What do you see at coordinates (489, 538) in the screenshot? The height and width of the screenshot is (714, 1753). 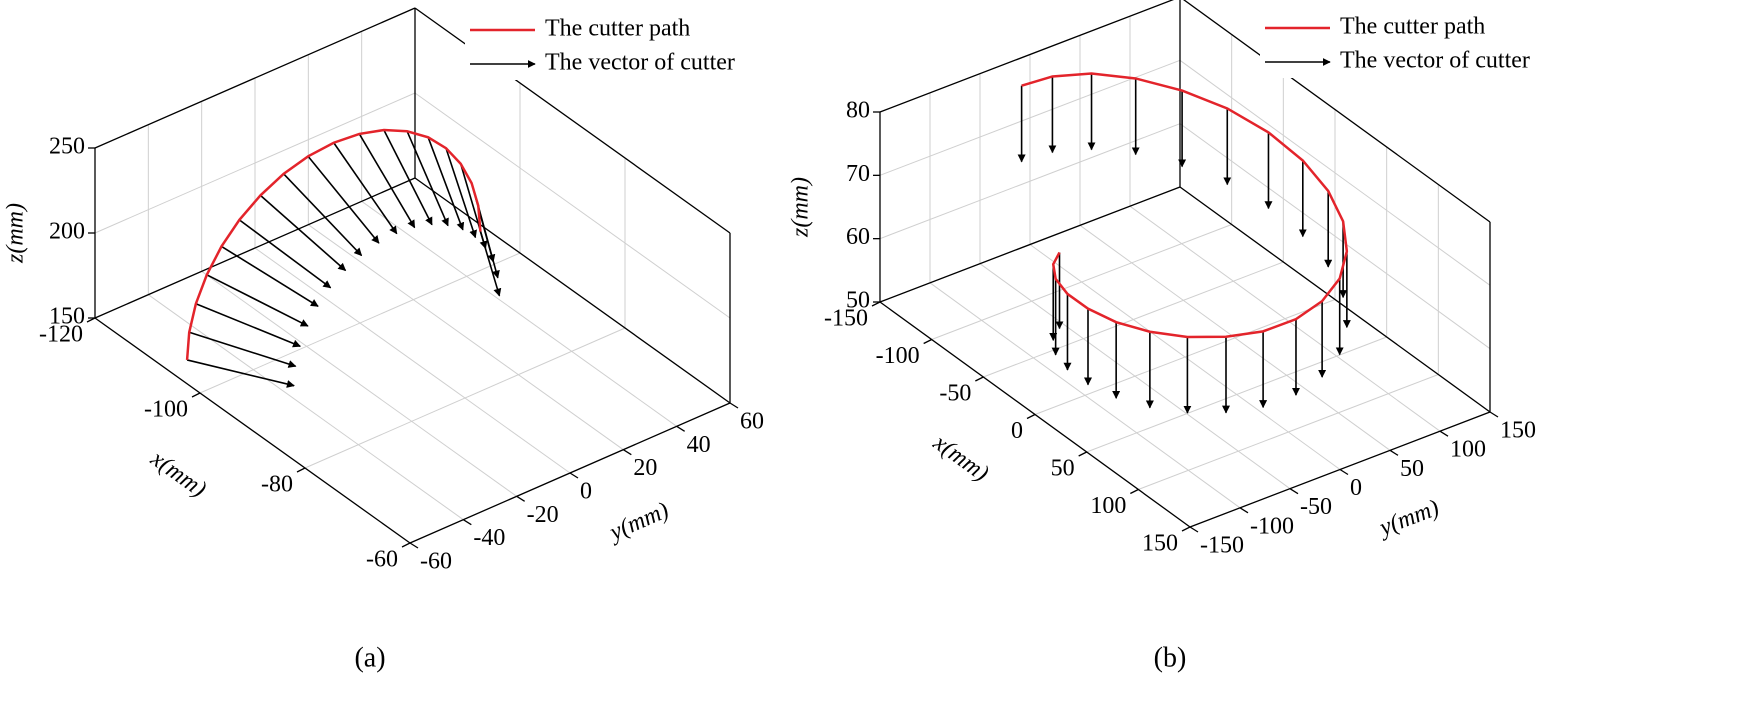 I see `y-tick-label: -40` at bounding box center [489, 538].